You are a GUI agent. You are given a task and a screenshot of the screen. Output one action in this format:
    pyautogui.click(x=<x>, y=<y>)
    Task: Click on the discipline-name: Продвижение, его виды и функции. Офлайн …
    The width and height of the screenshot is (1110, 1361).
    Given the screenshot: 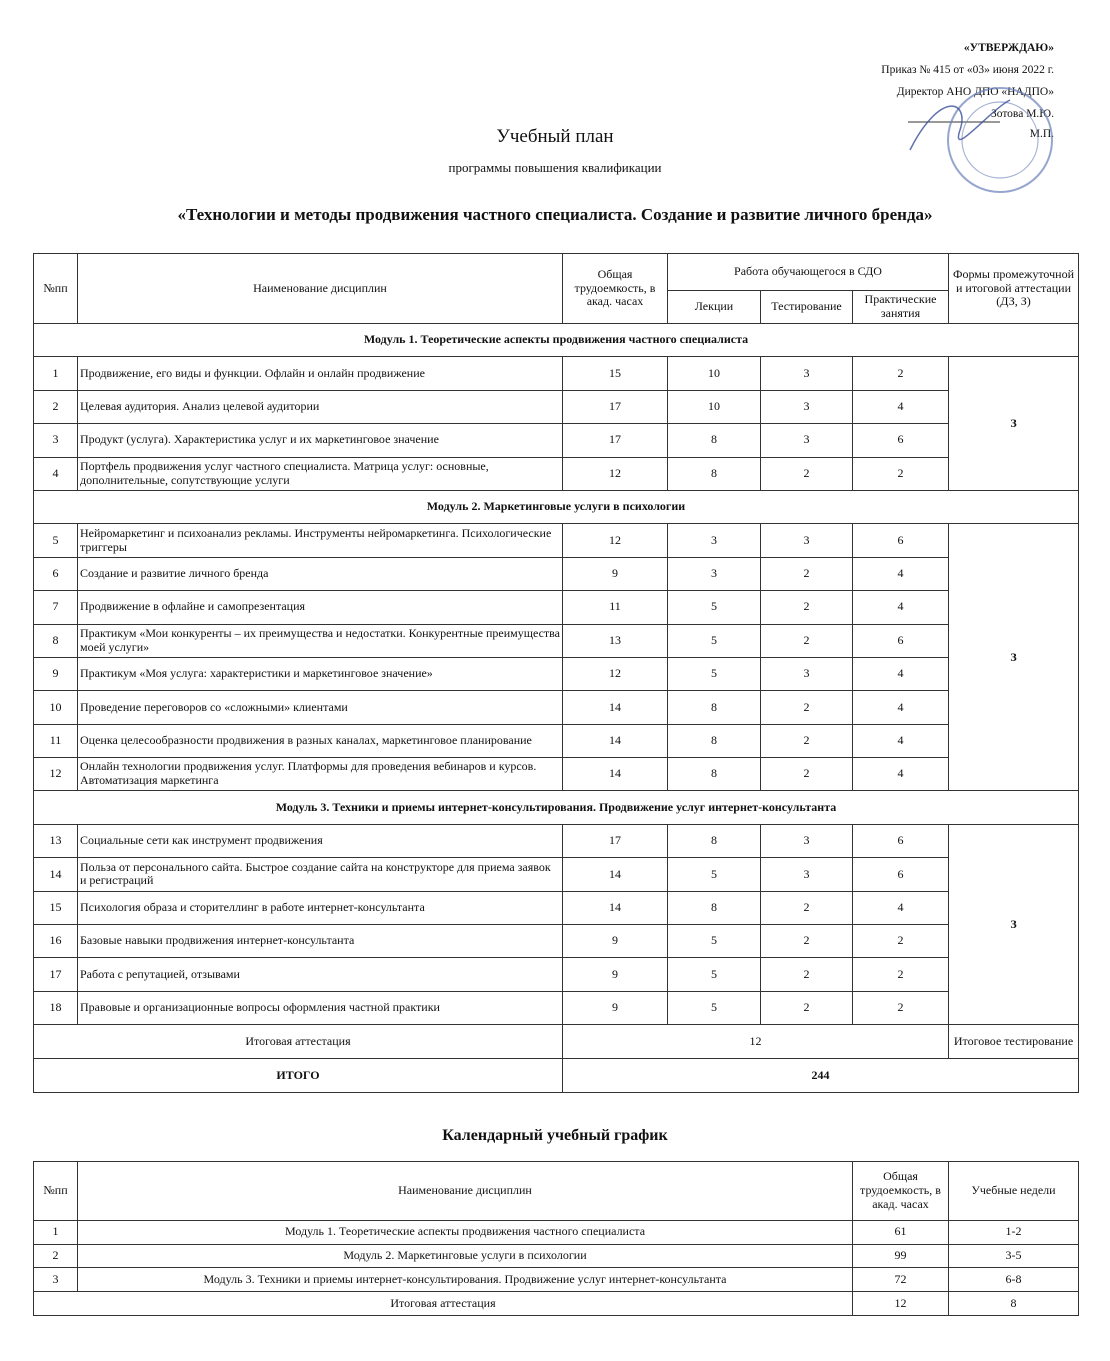 What is the action you would take?
    pyautogui.click(x=320, y=373)
    